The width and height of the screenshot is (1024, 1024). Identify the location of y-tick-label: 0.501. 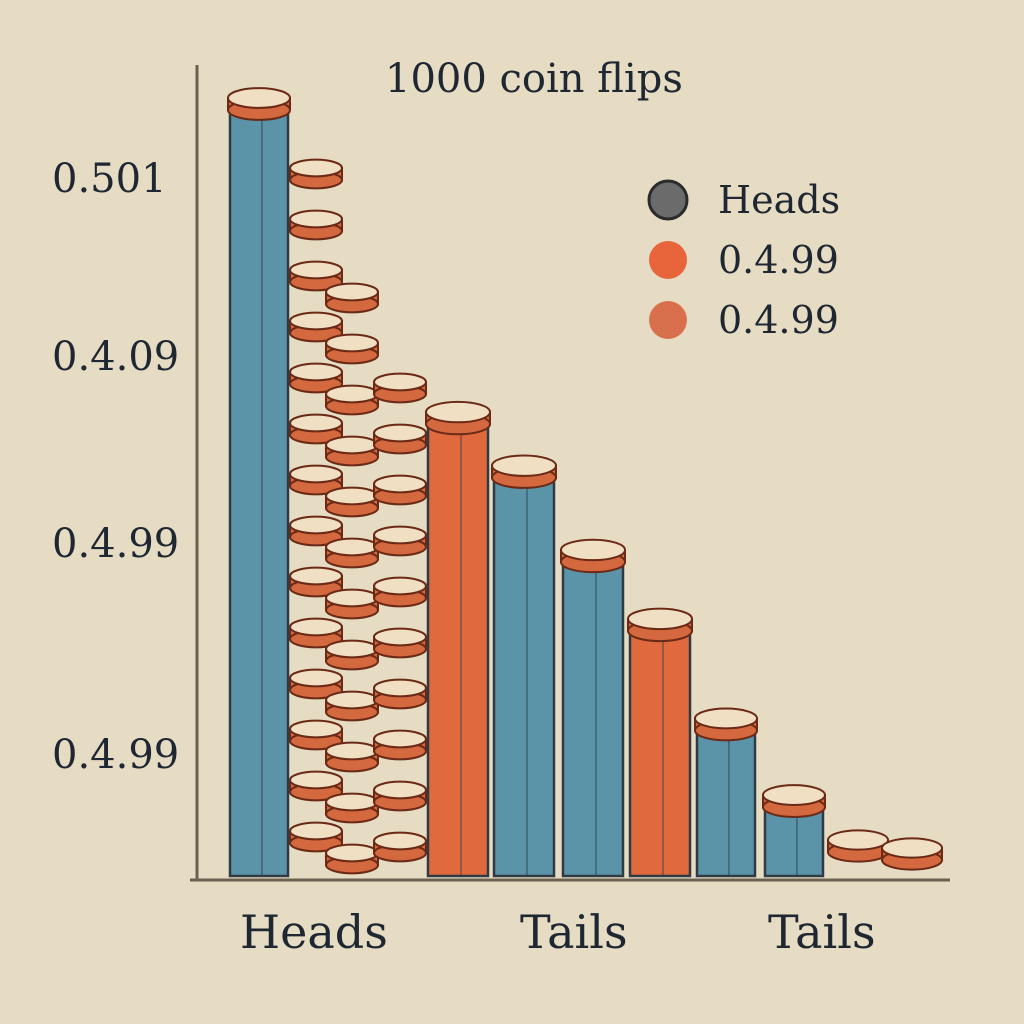
(109, 179).